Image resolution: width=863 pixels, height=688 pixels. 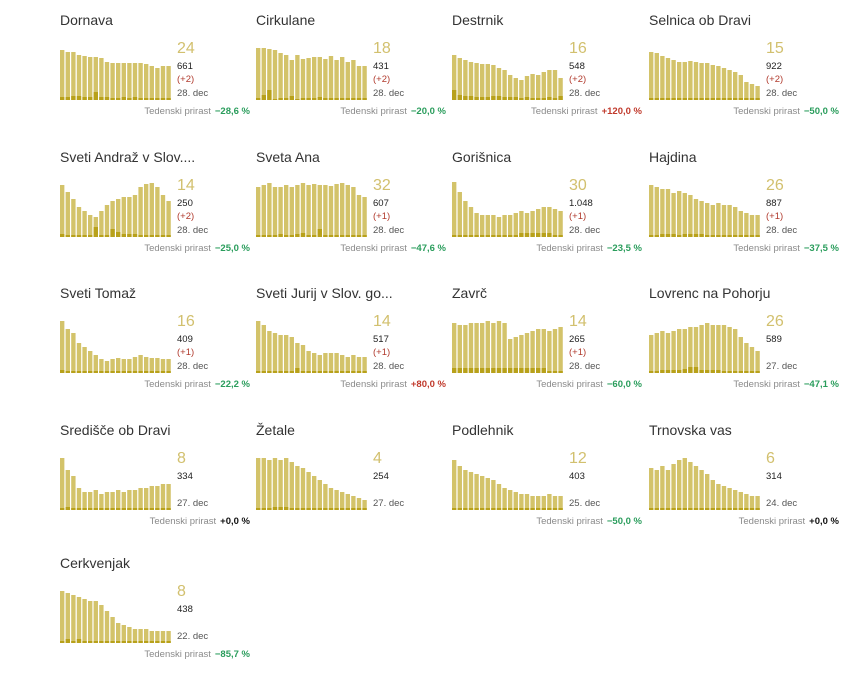 I want to click on latest-value: 6, so click(x=770, y=458).